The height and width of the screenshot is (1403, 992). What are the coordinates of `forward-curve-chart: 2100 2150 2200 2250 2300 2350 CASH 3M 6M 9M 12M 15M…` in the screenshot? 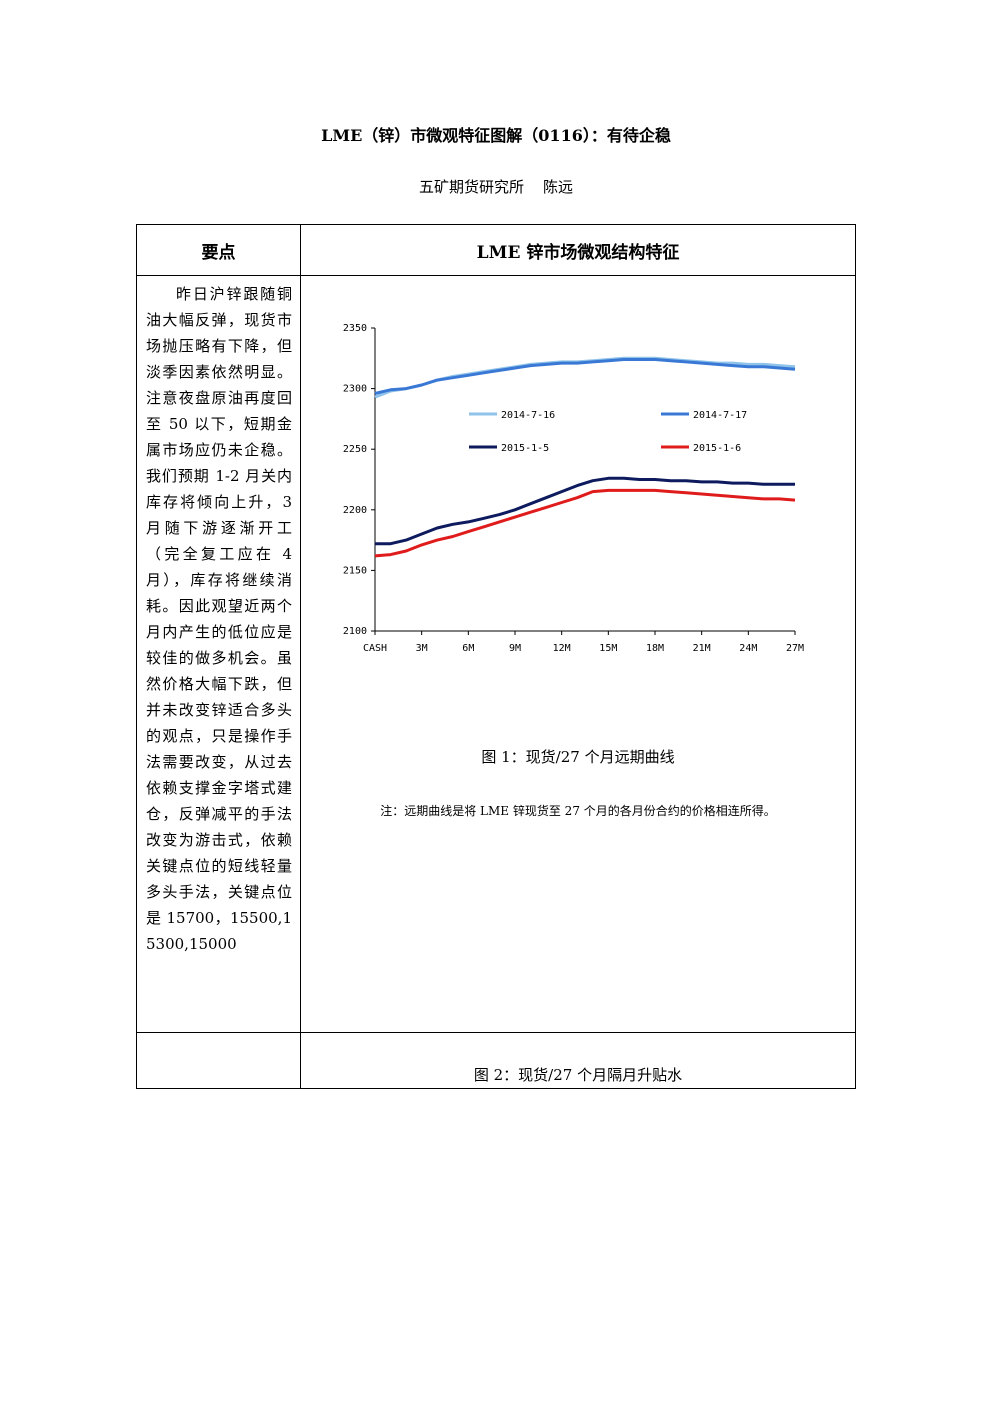 It's located at (573, 488).